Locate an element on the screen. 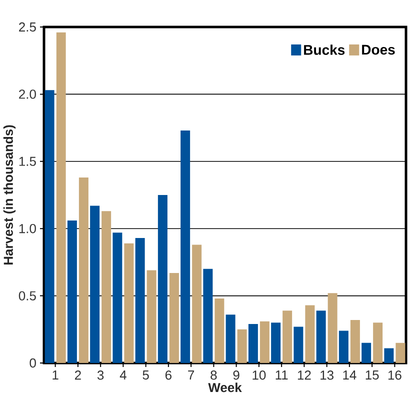 The image size is (414, 419). y-tick-label: 2.0 is located at coordinates (27, 94).